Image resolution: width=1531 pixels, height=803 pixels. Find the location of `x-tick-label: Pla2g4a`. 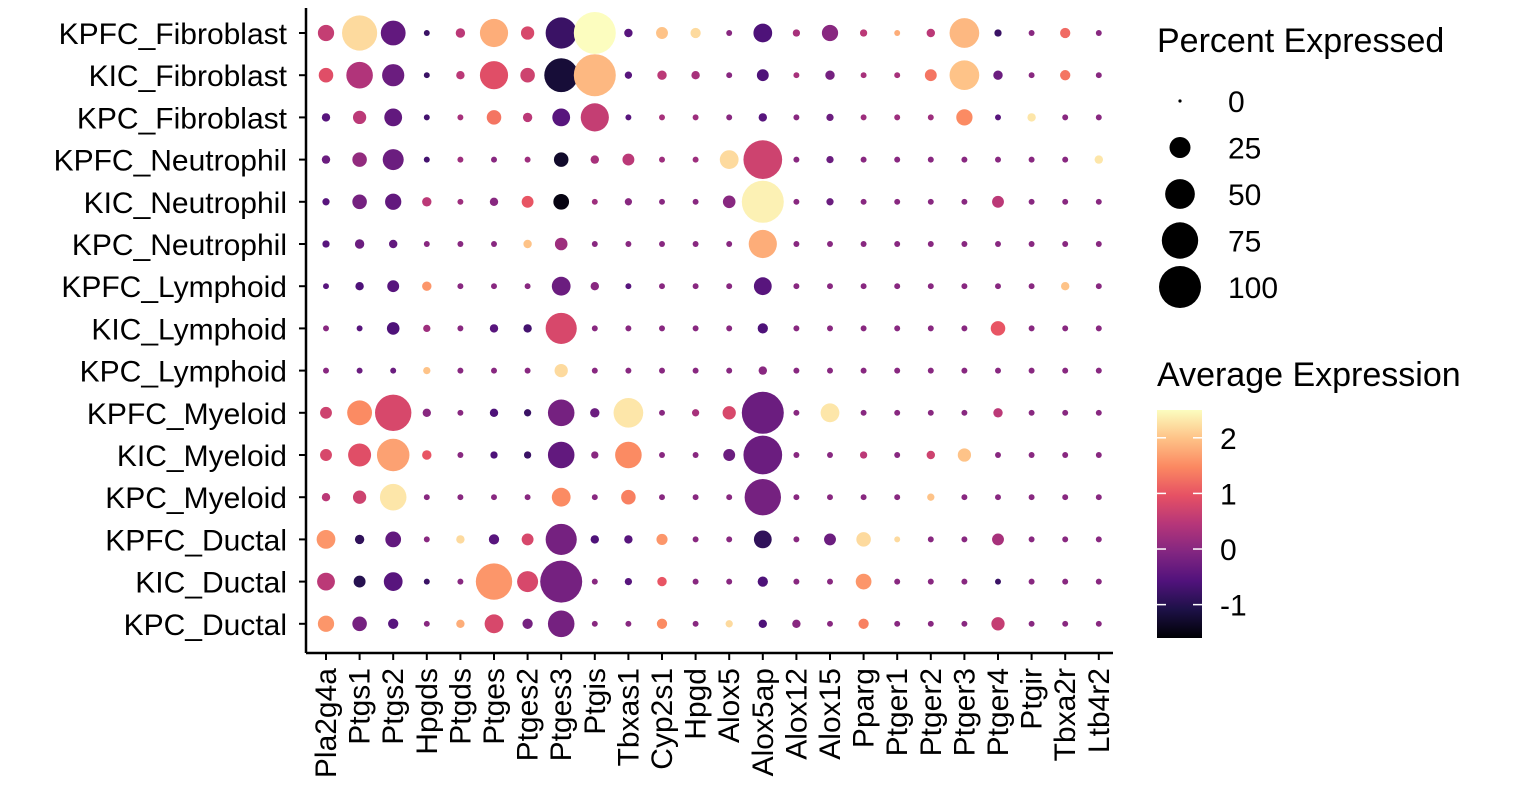

x-tick-label: Pla2g4a is located at coordinates (326, 723).